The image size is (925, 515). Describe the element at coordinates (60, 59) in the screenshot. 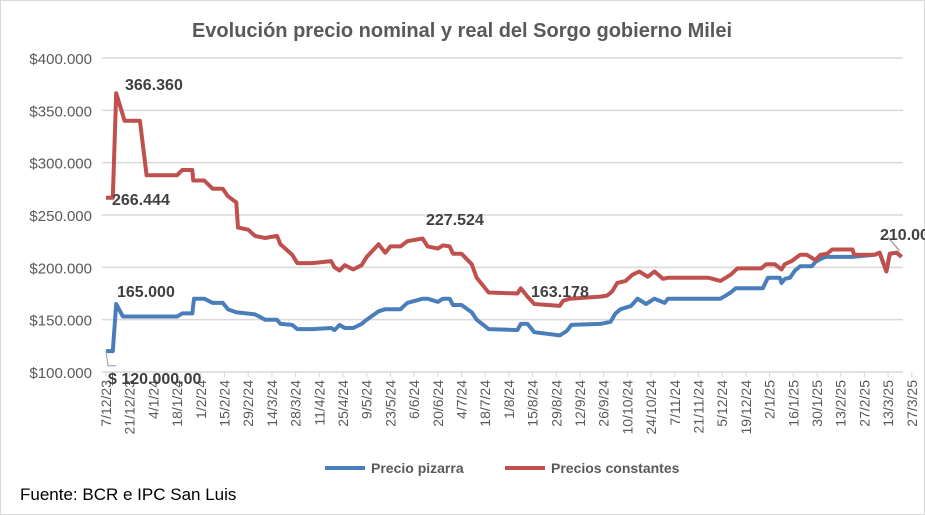

I see `y-tick-label: $400.000` at that location.